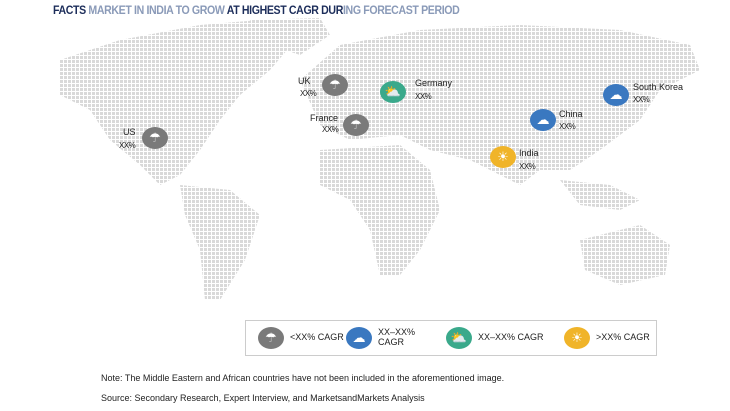 Image resolution: width=730 pixels, height=411 pixels. I want to click on country-label: Germany, so click(434, 83).